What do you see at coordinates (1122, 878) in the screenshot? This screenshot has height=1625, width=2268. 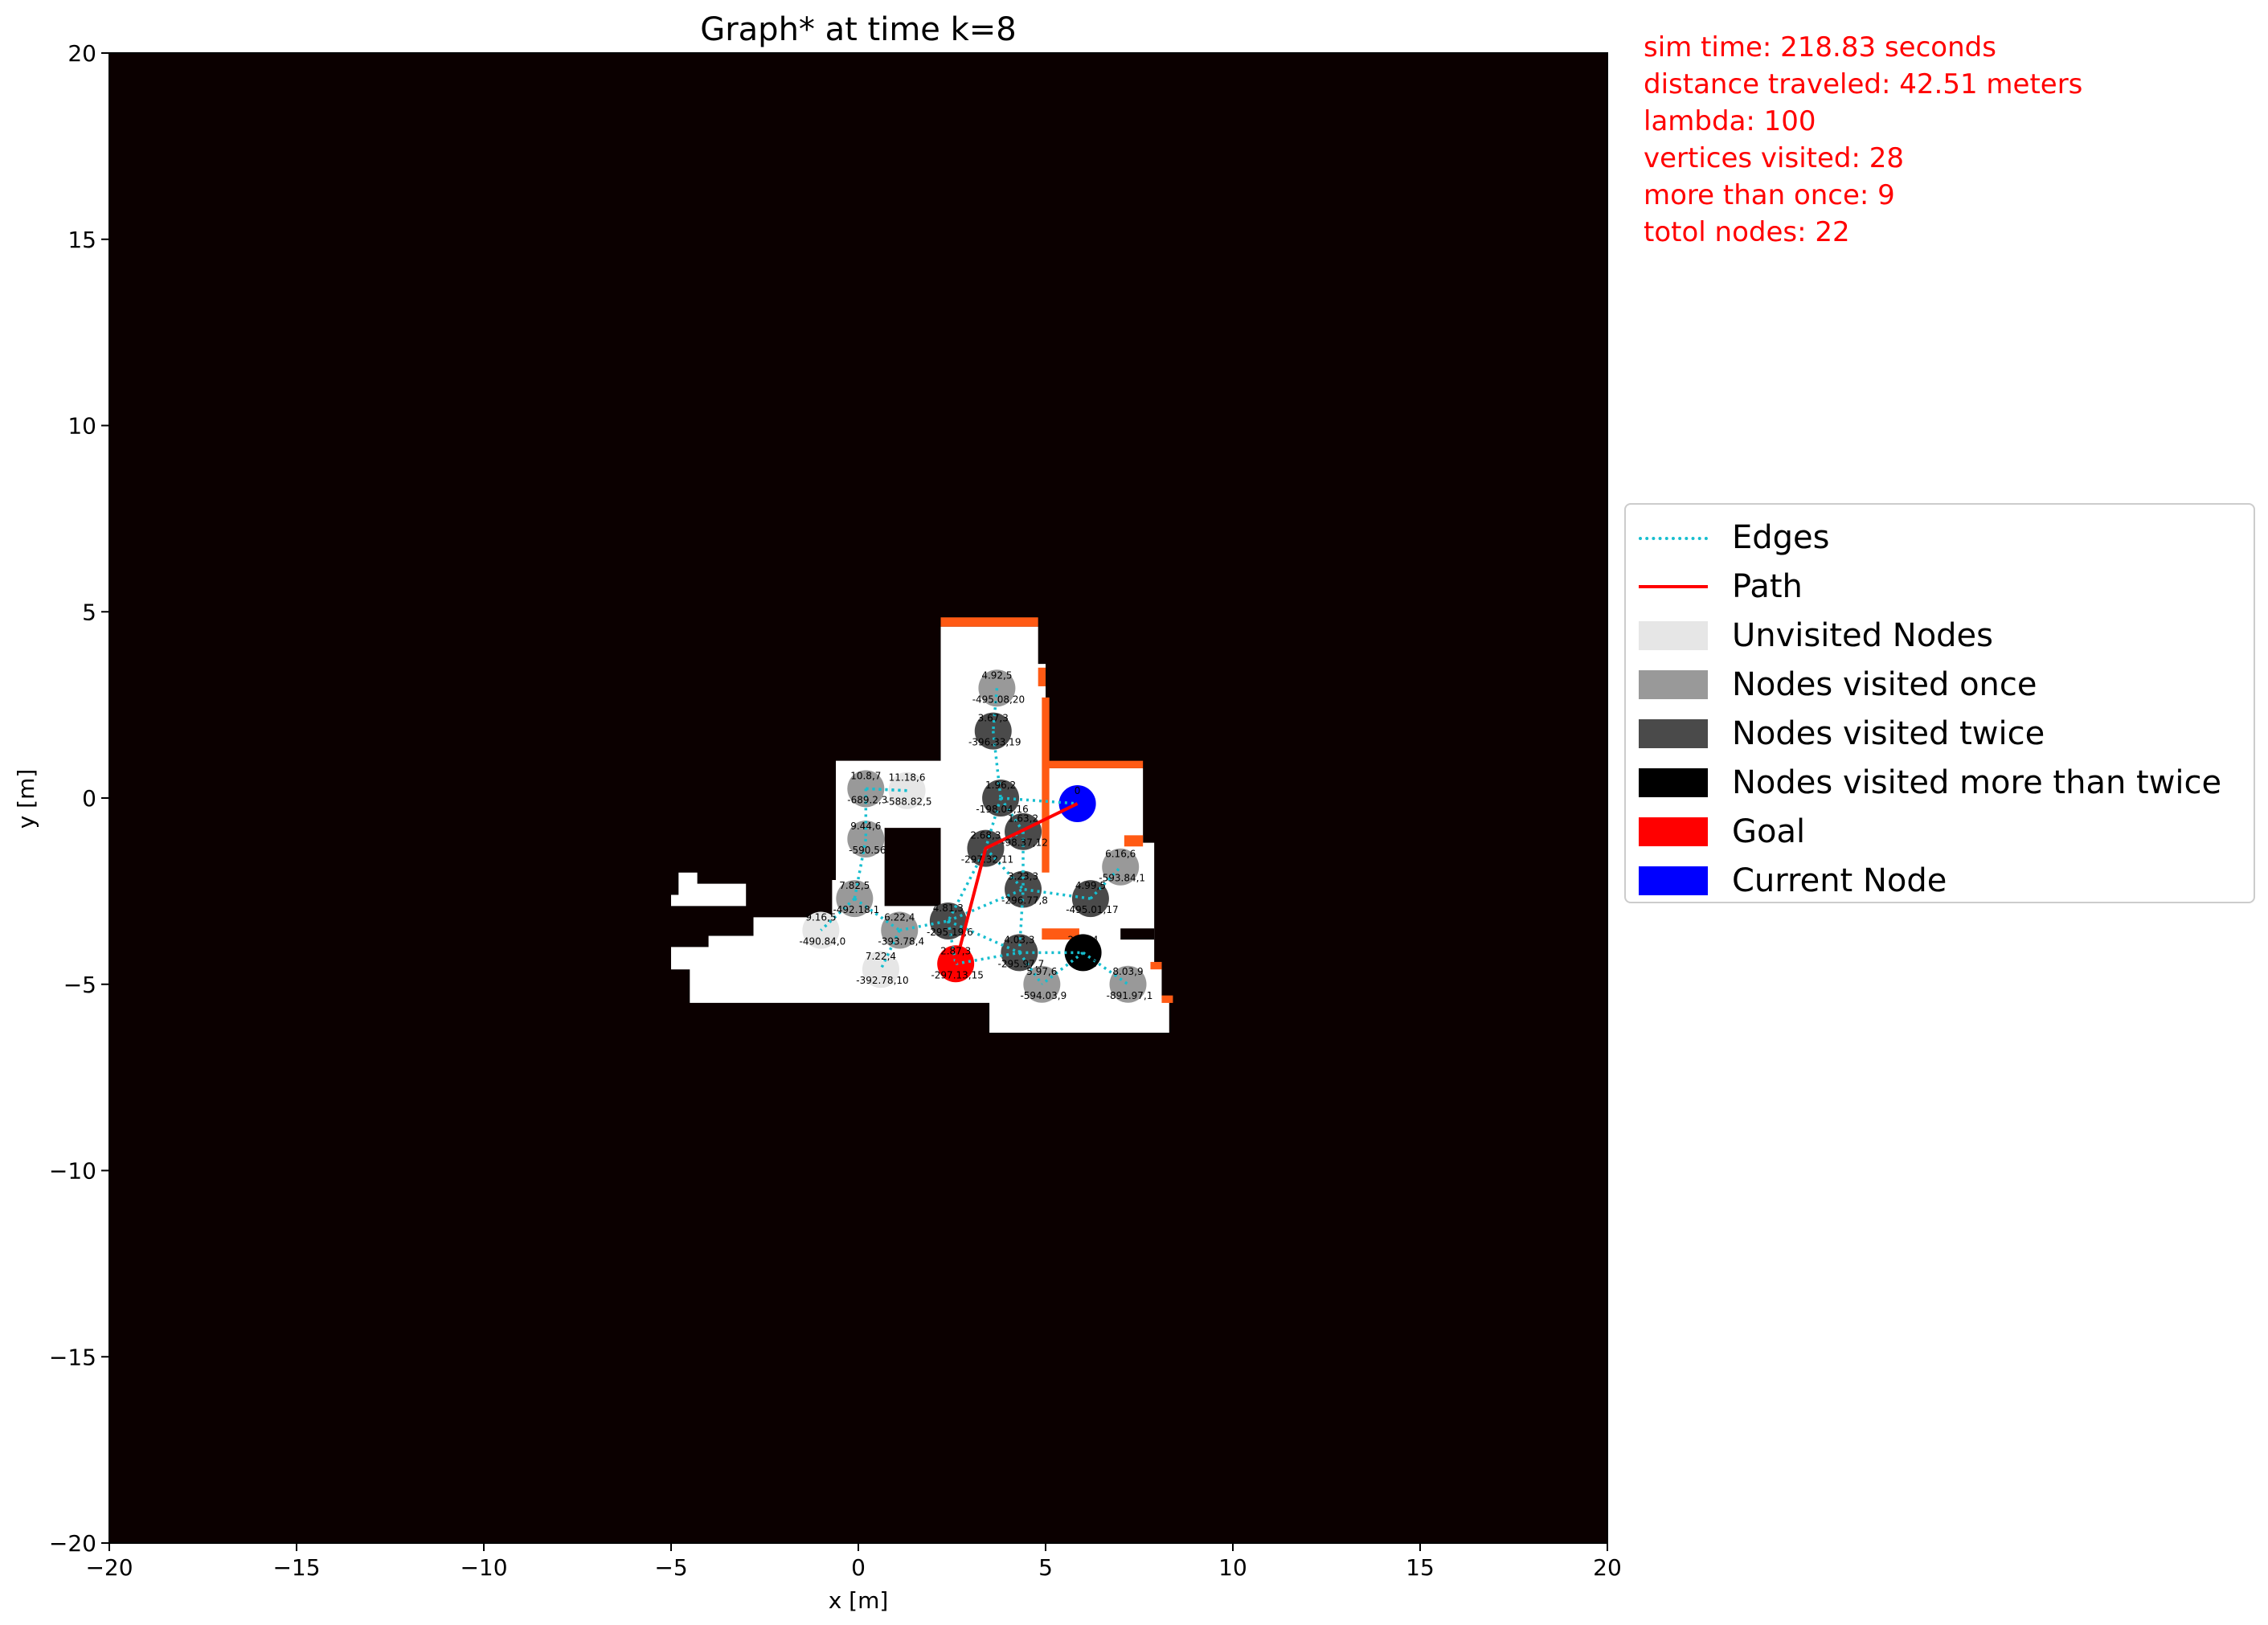 I see `node-cost-label: -593.84,1` at bounding box center [1122, 878].